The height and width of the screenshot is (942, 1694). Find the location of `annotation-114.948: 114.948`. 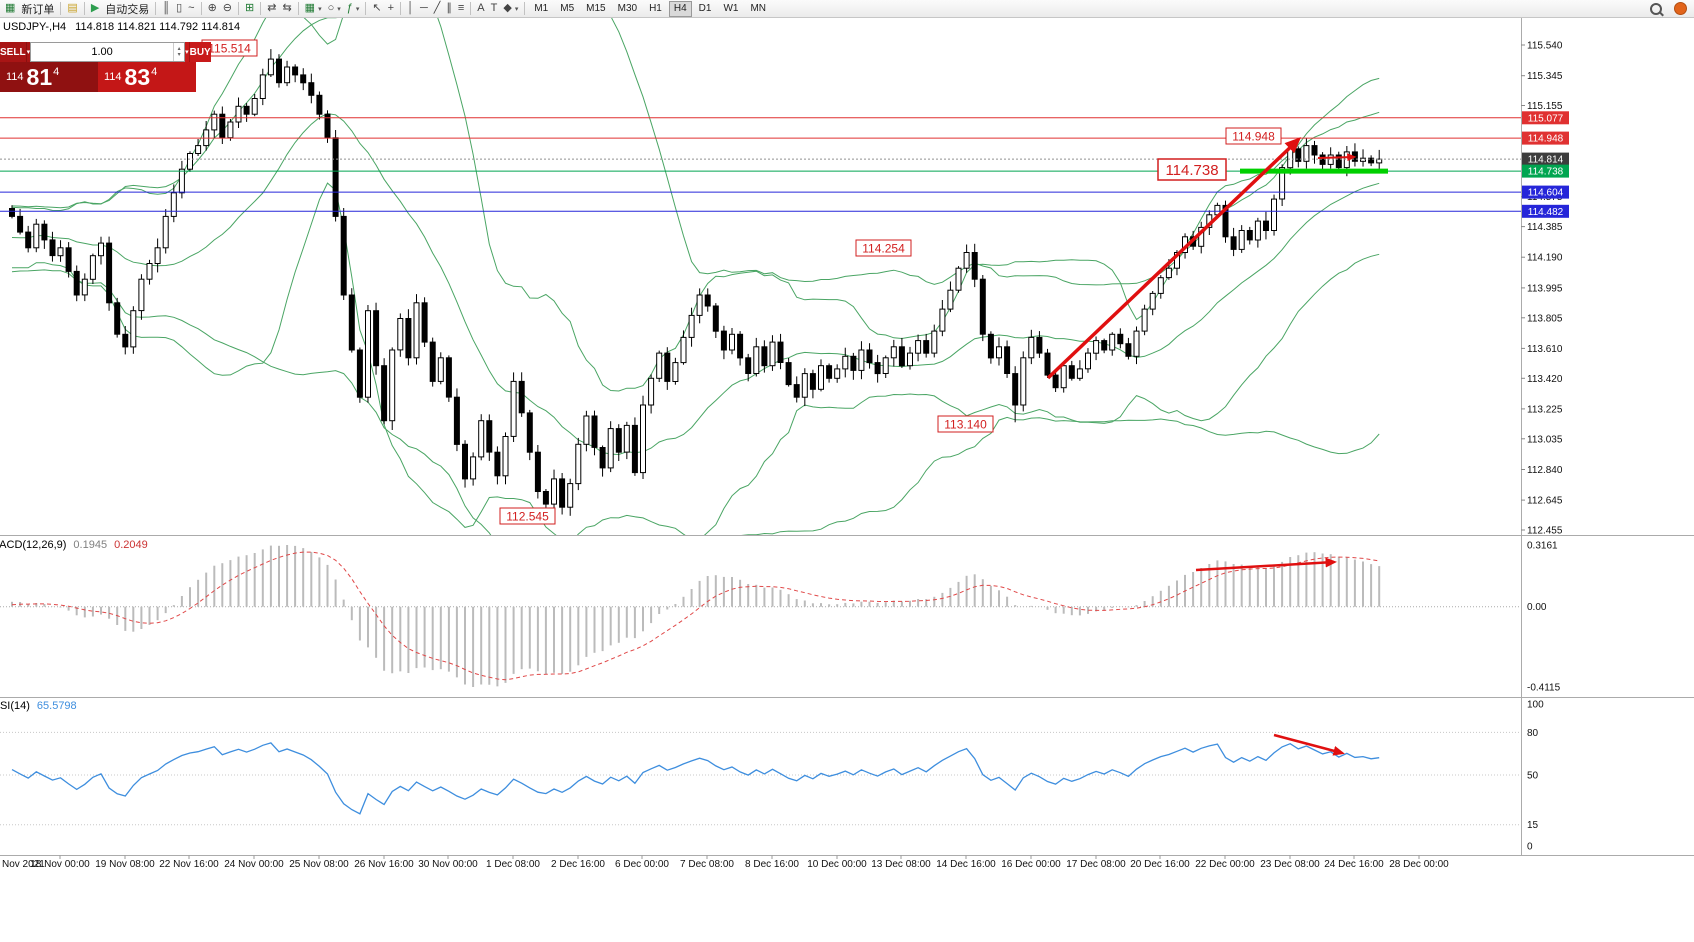

annotation-114.948: 114.948 is located at coordinates (1253, 136).